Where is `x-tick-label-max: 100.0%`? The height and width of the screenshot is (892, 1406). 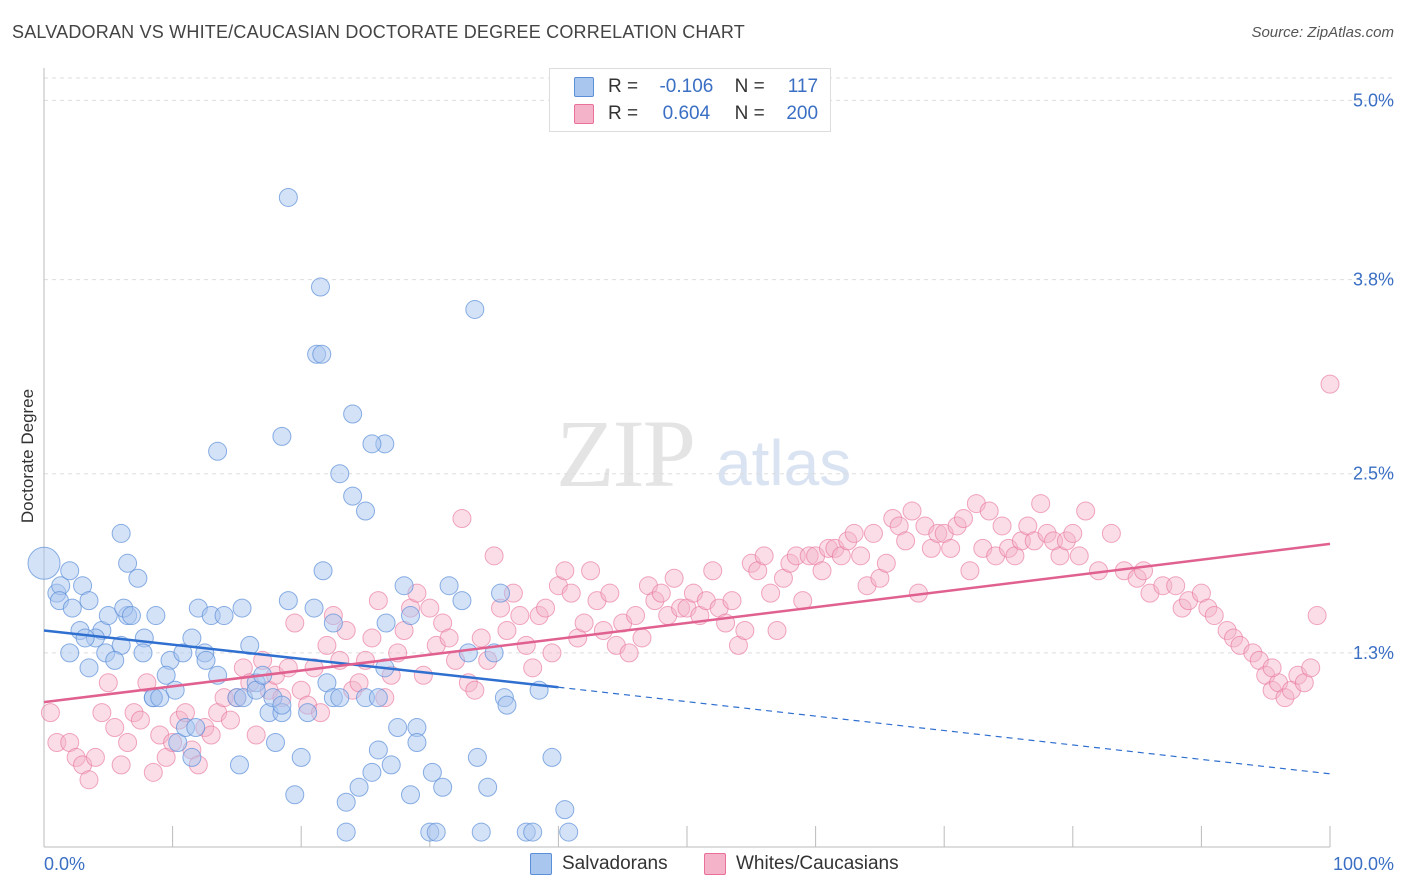 x-tick-label-max: 100.0% is located at coordinates (1363, 864).